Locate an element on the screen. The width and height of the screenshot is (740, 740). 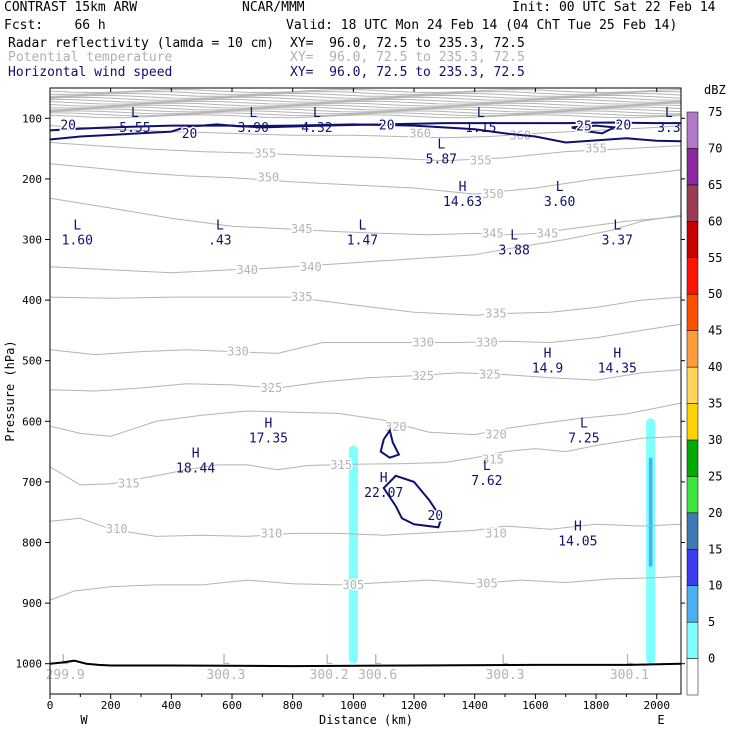
x-tick-label: 800 is located at coordinates (293, 705).